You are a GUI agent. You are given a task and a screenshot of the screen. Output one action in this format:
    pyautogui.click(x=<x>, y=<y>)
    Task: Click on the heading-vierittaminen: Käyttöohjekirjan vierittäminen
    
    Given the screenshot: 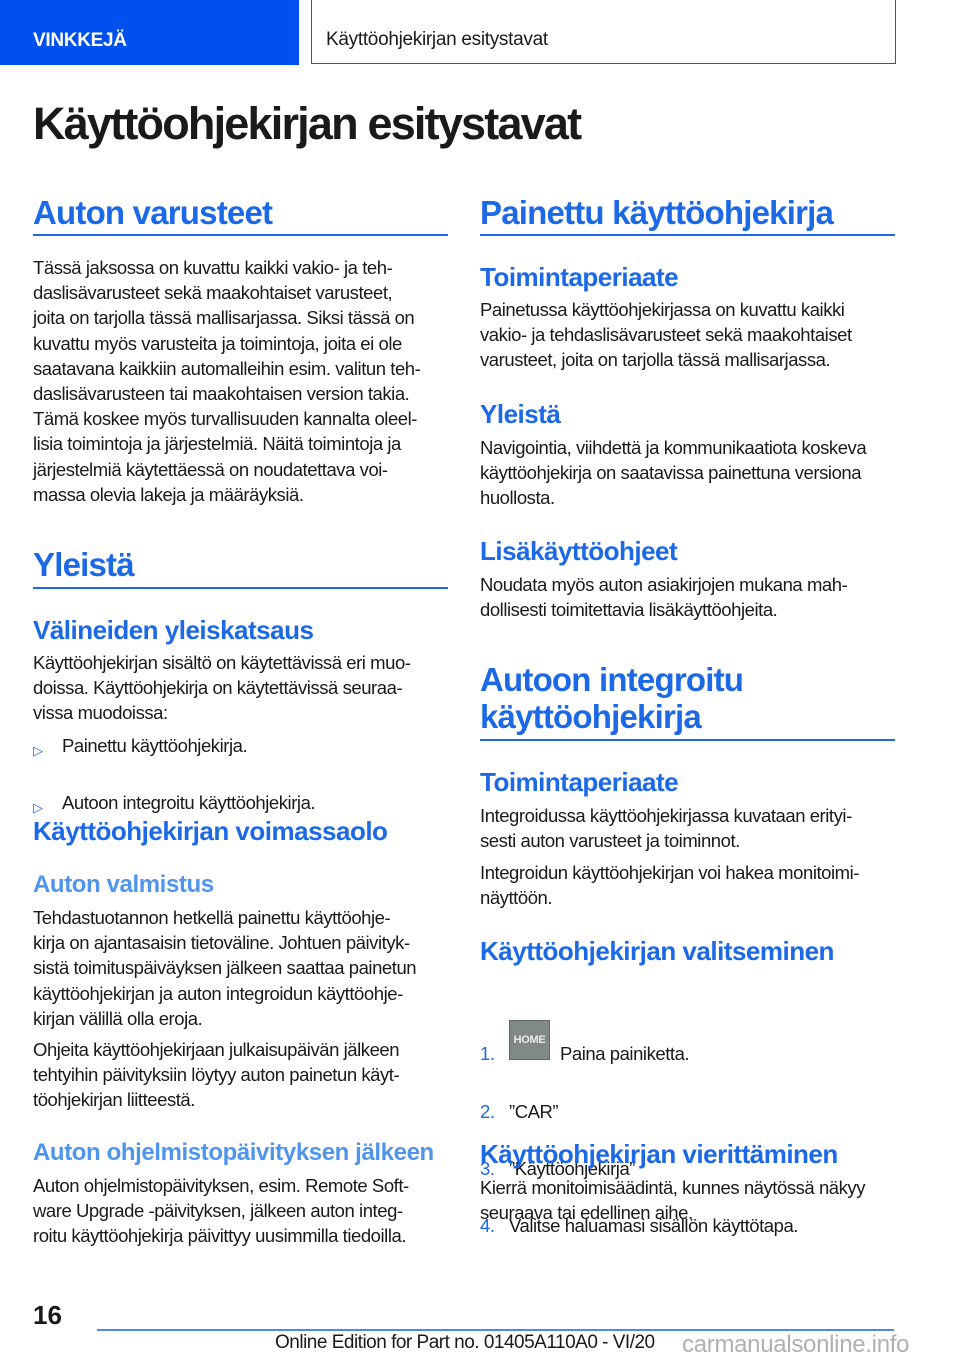 What is the action you would take?
    pyautogui.click(x=659, y=1154)
    